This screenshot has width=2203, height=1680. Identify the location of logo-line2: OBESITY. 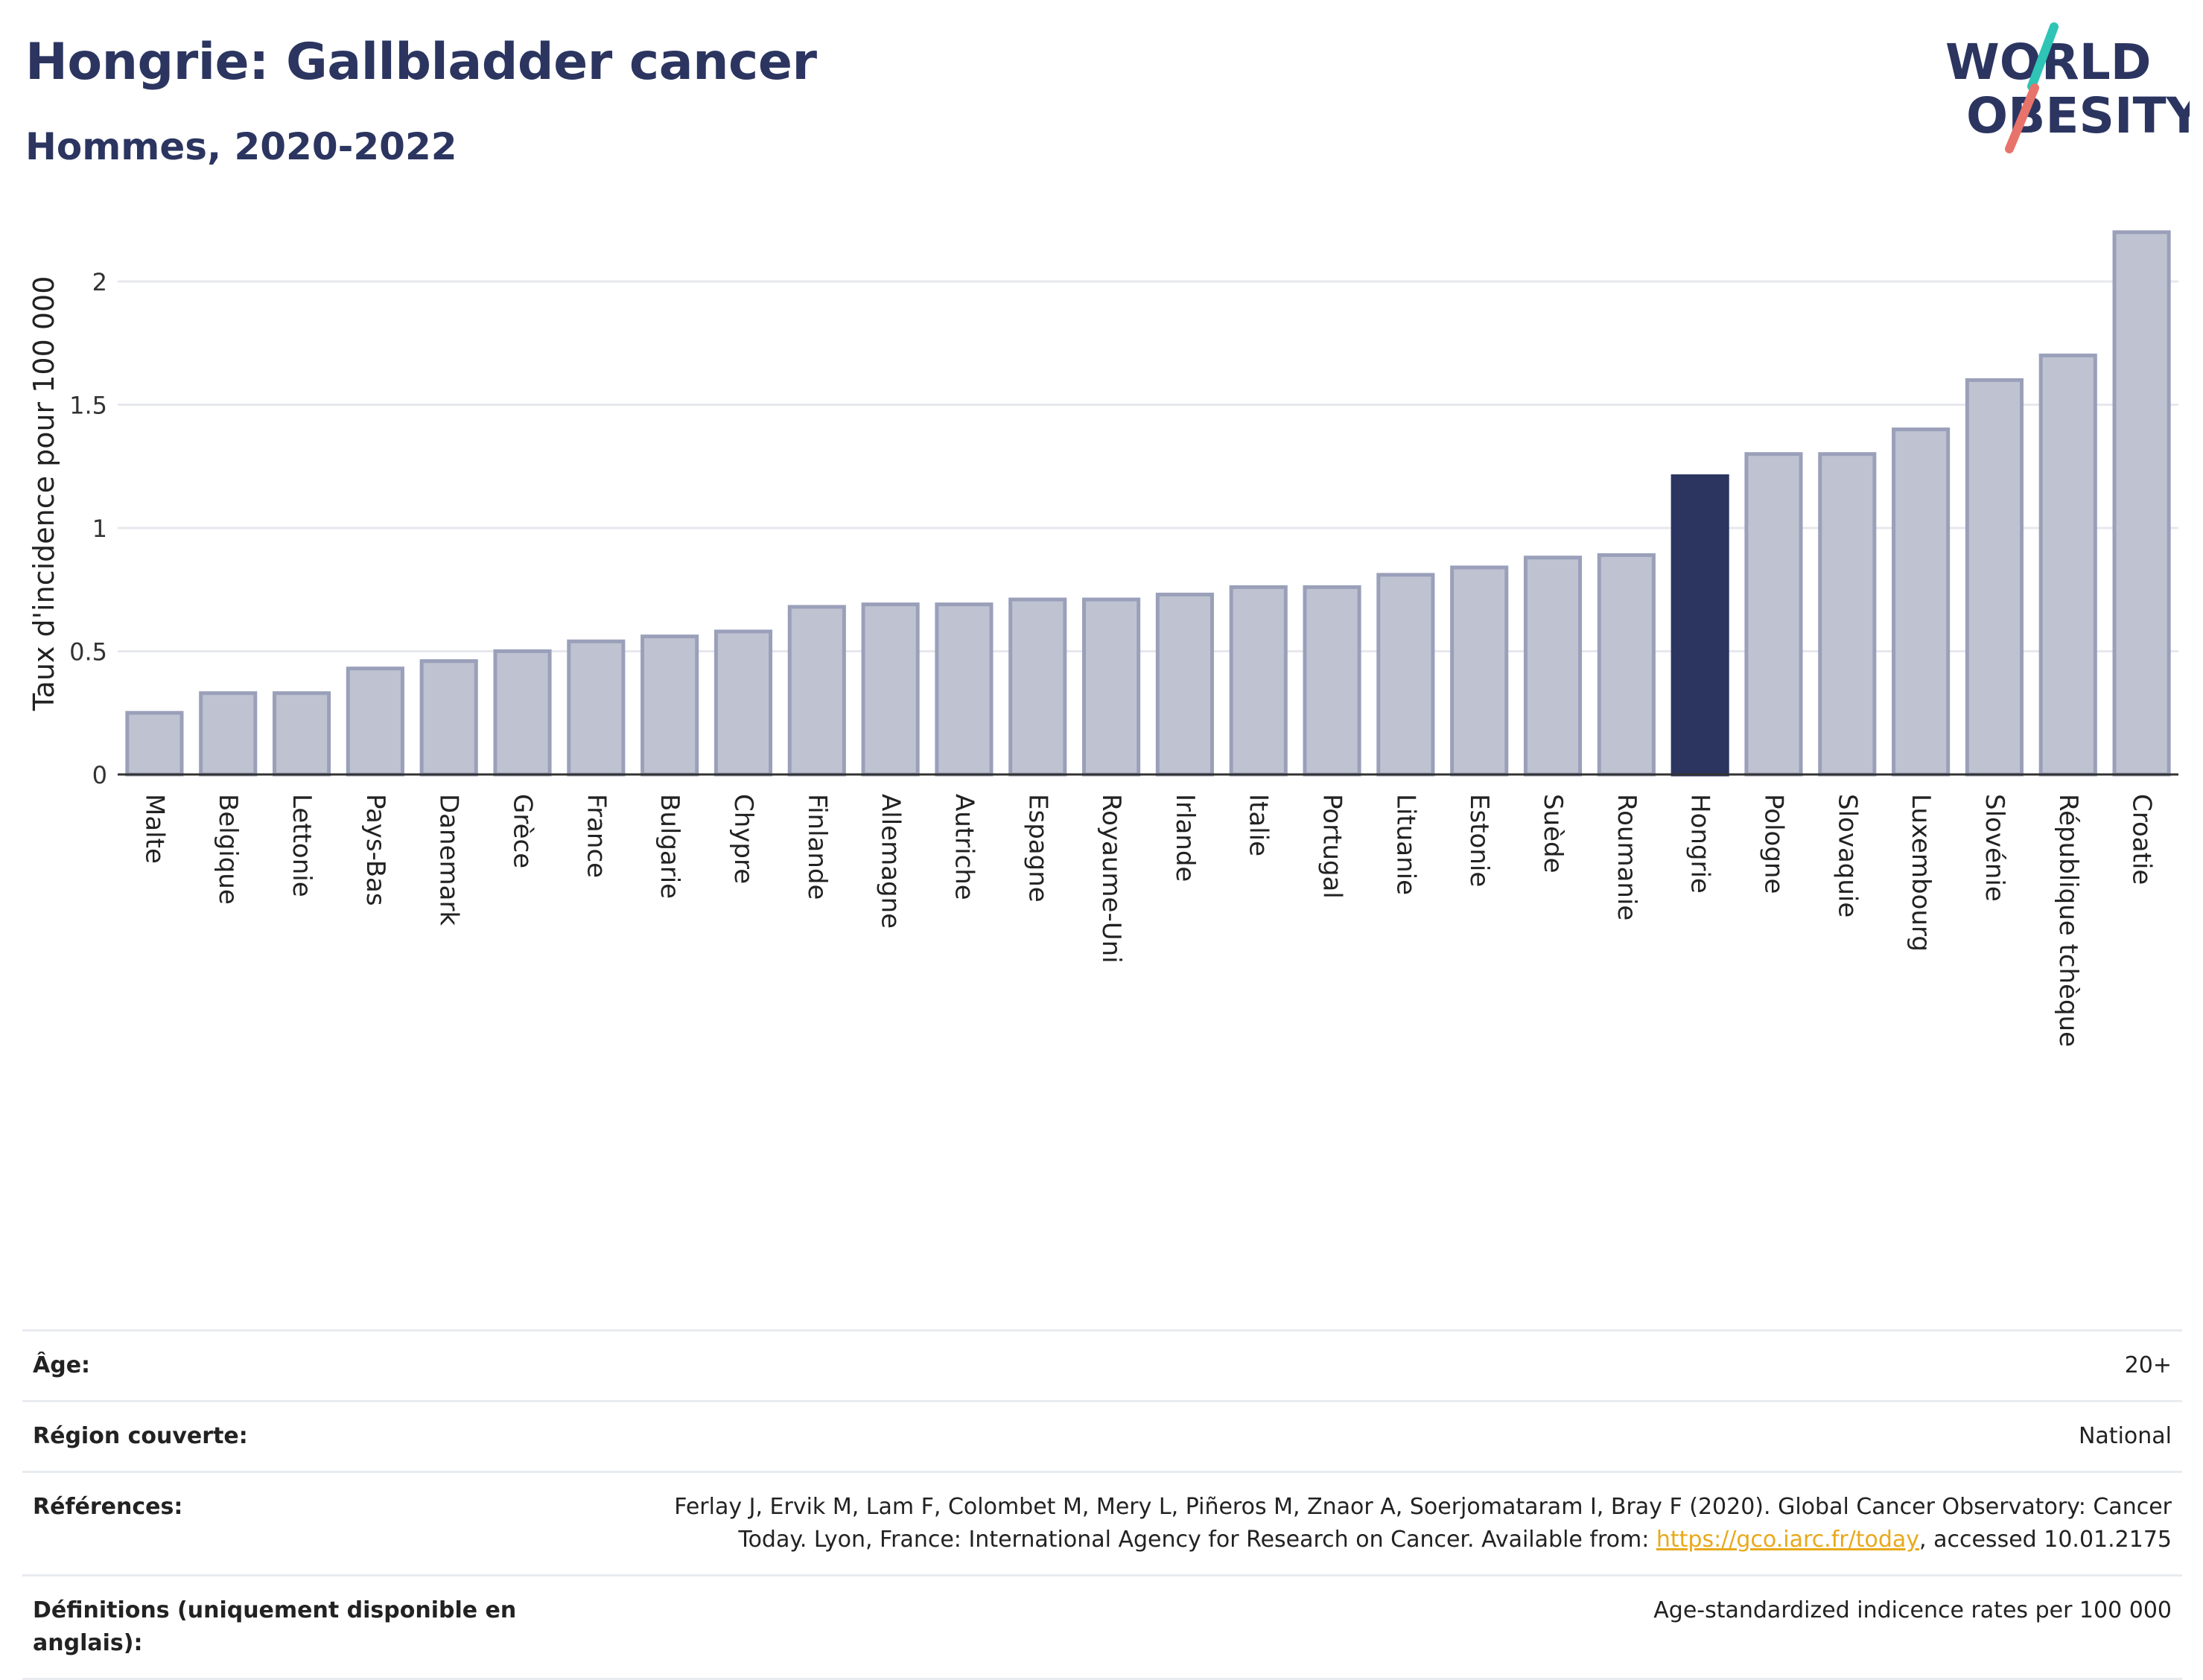
(2078, 115).